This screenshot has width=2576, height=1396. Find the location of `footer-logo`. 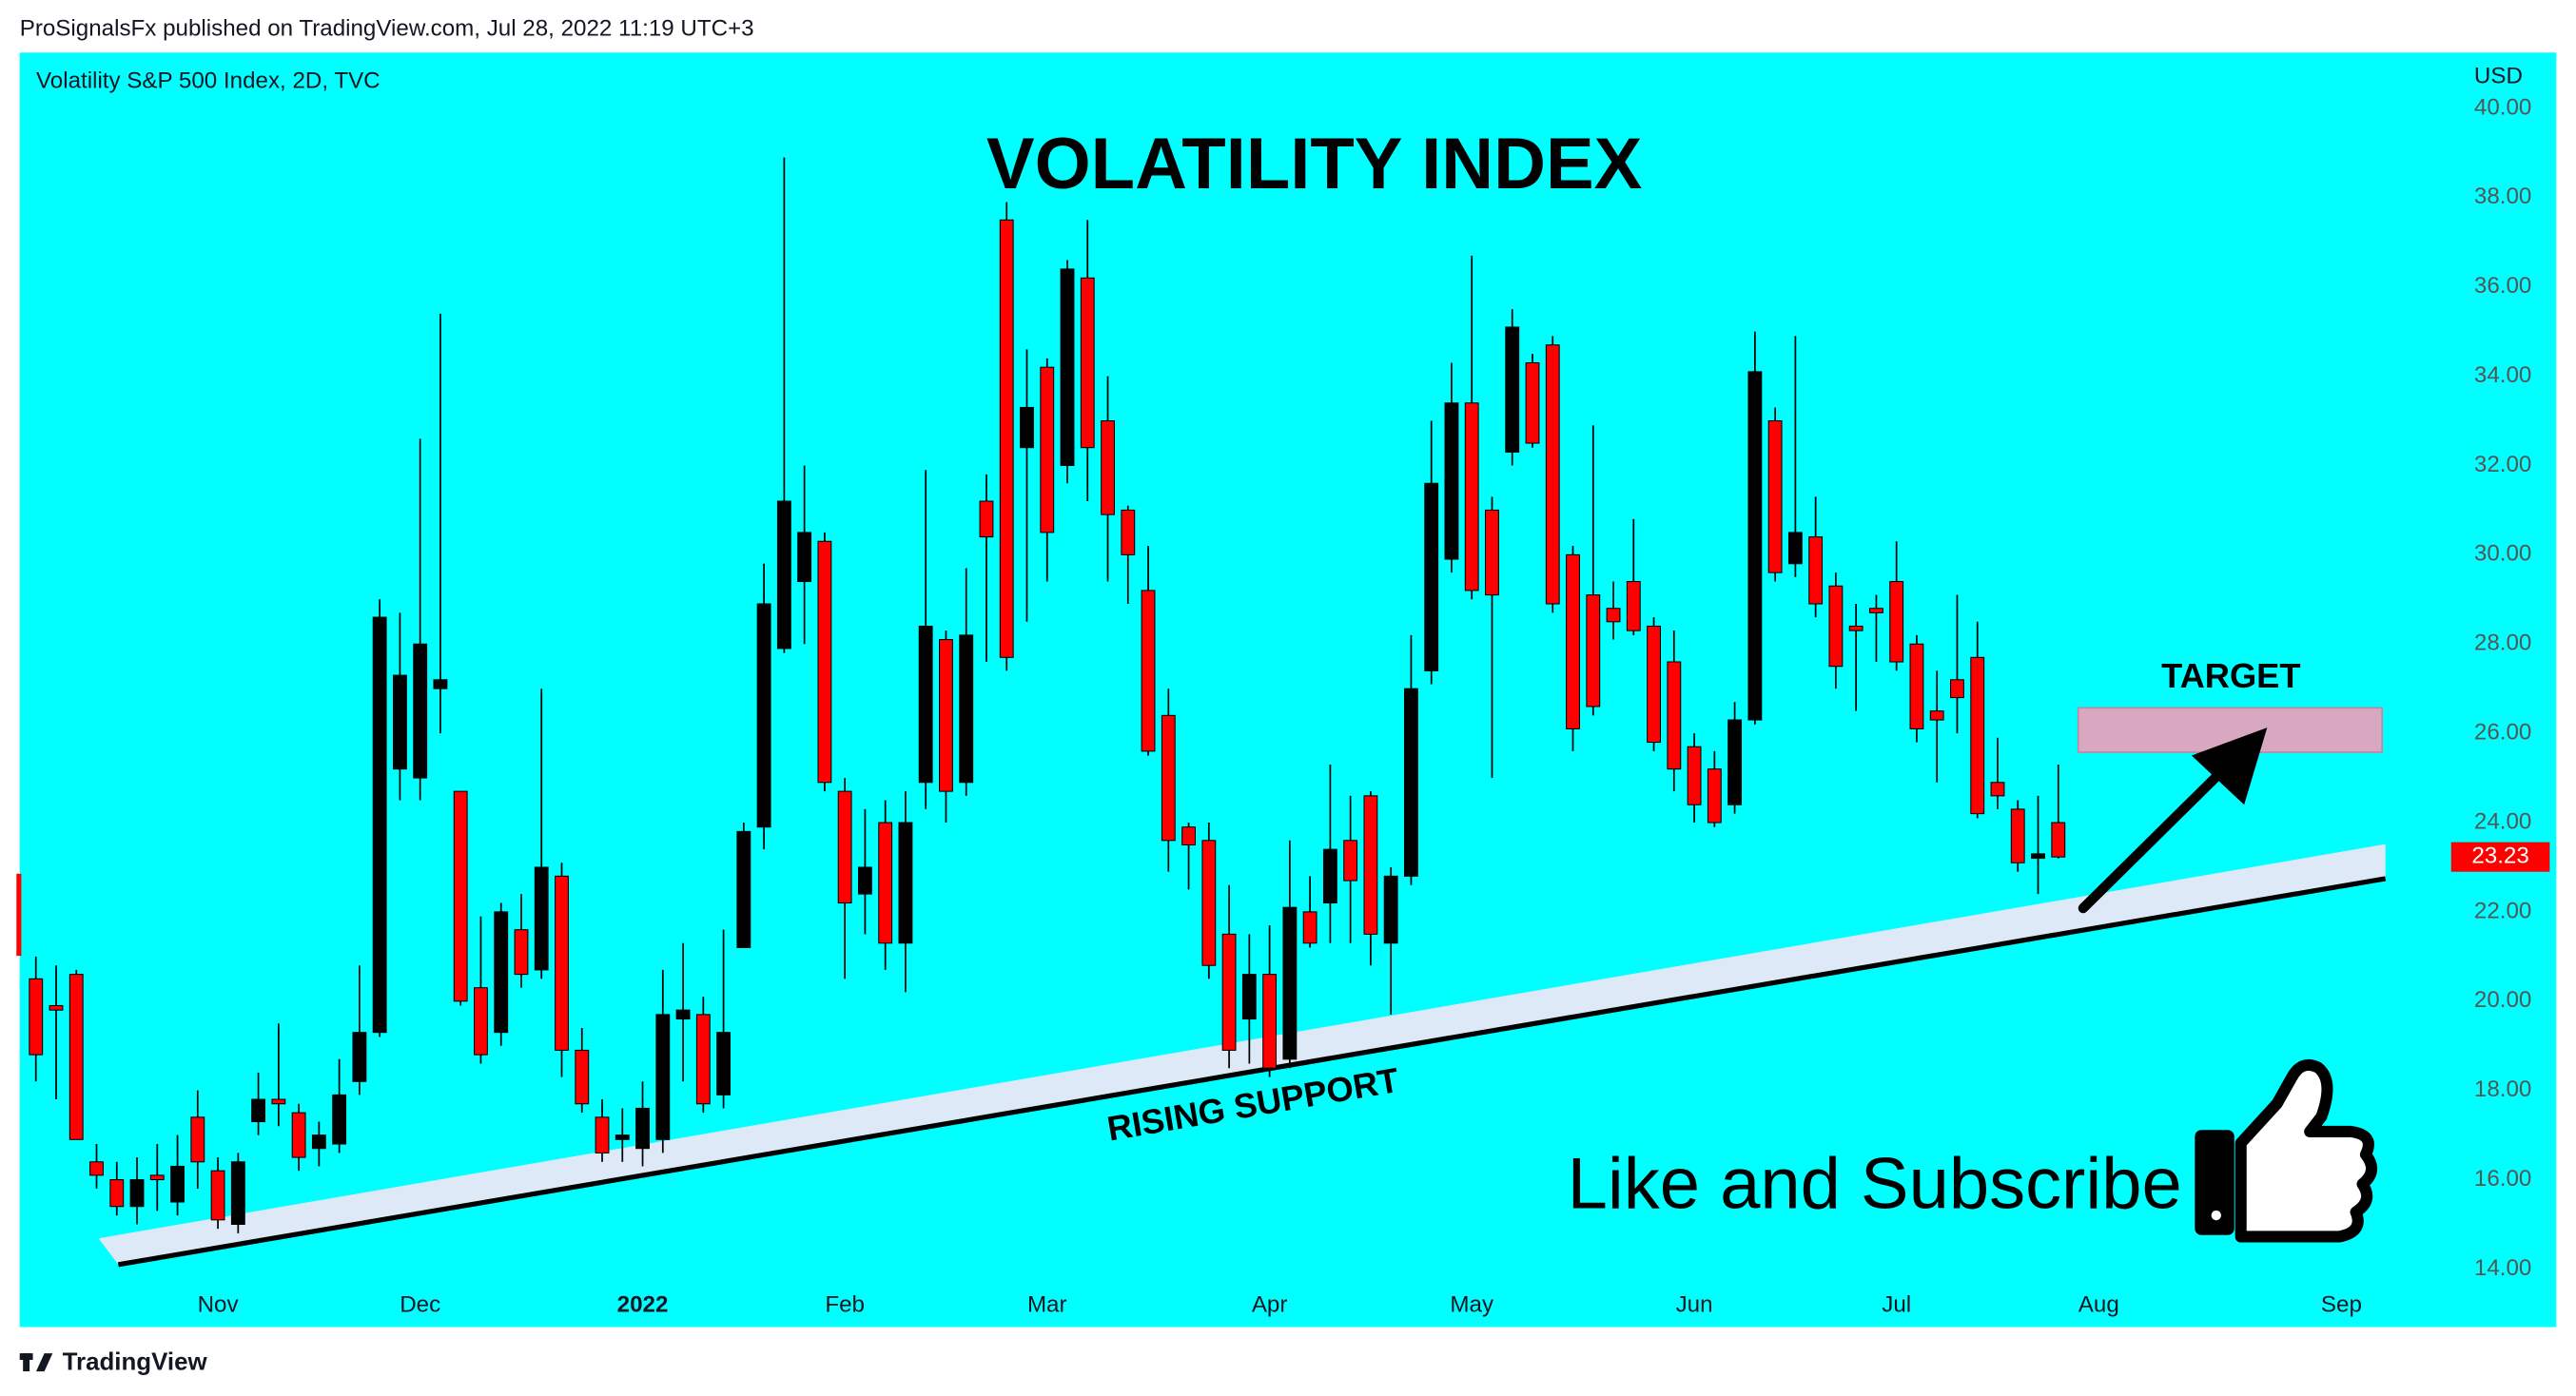

footer-logo is located at coordinates (36, 1362).